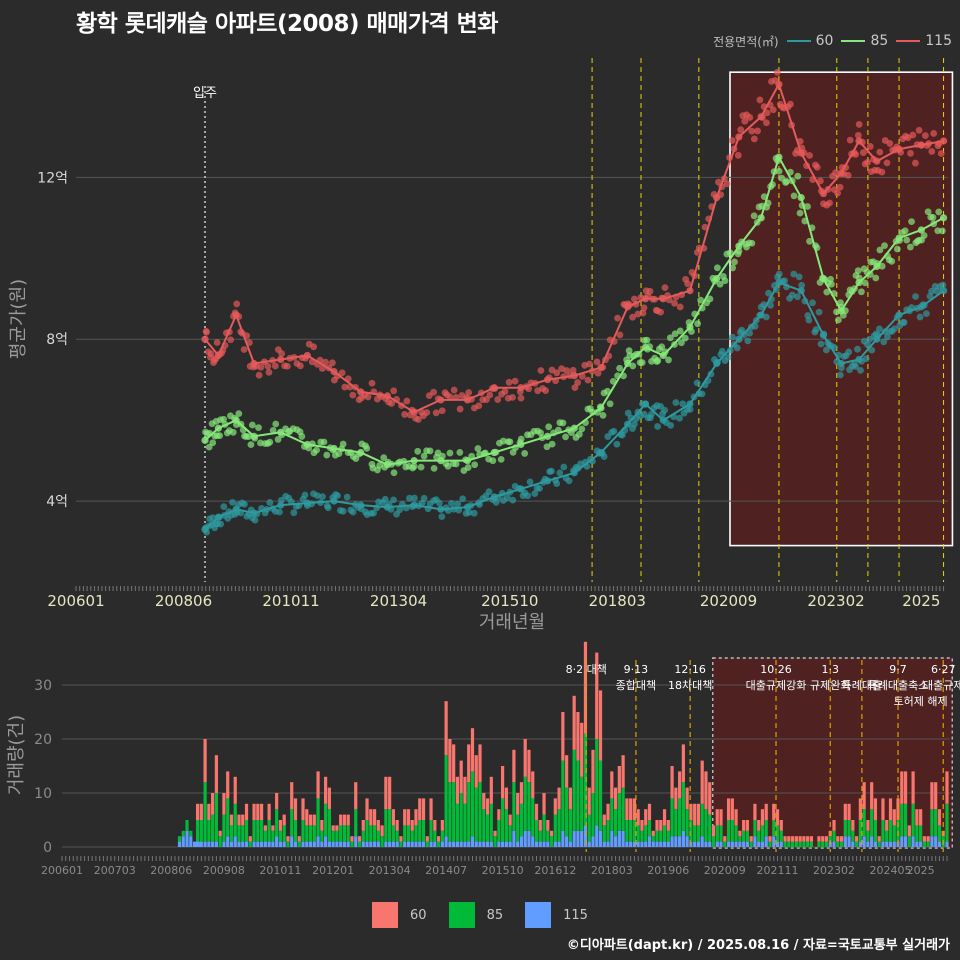 The width and height of the screenshot is (960, 960). I want to click on volume-legend-item-115: 115, so click(556, 915).